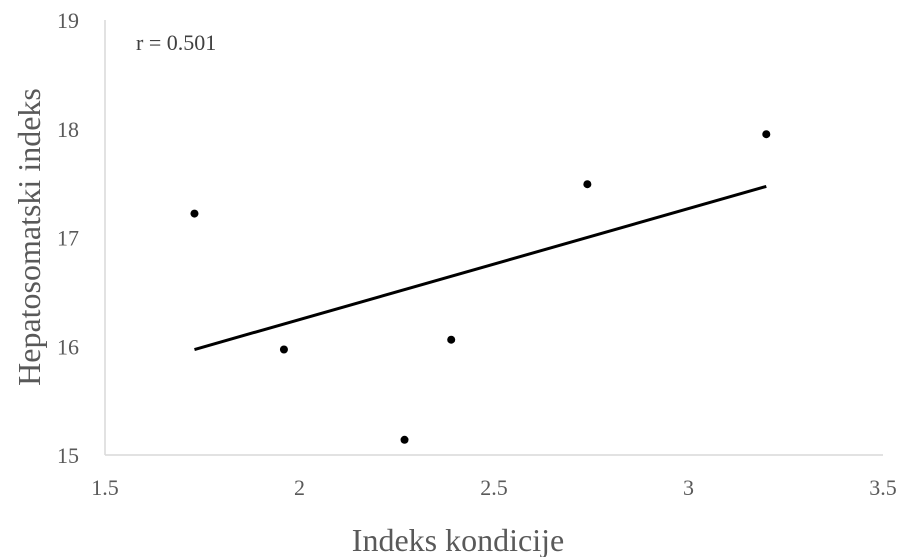 The height and width of the screenshot is (557, 908). What do you see at coordinates (68, 455) in the screenshot?
I see `y-tick-label: 15` at bounding box center [68, 455].